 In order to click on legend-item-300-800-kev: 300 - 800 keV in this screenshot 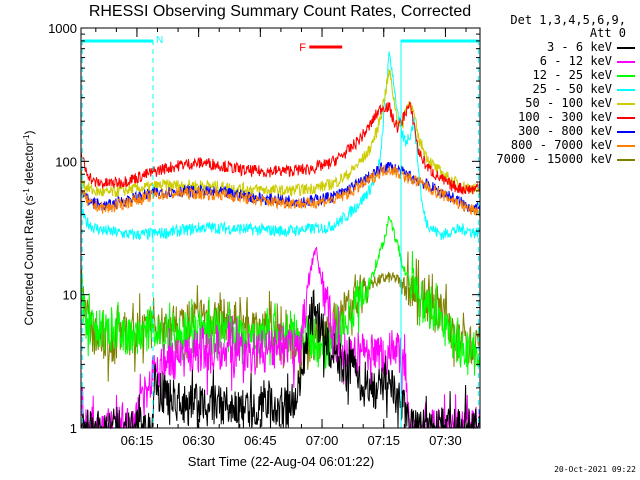, I will do `click(558, 131)`.